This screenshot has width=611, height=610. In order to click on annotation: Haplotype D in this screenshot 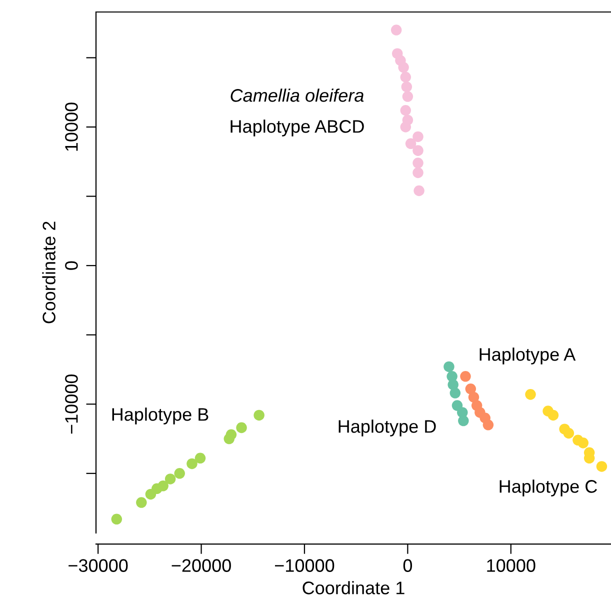, I will do `click(387, 428)`.